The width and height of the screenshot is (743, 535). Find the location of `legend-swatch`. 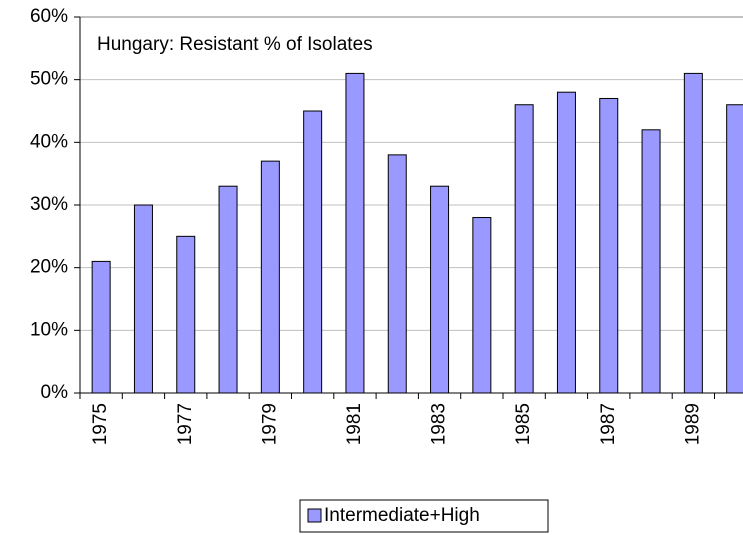

legend-swatch is located at coordinates (314, 515).